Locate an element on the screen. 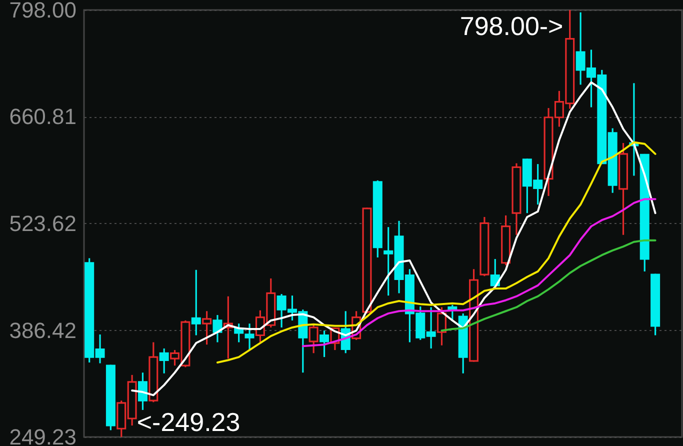  y-tick-label: 386.42 is located at coordinates (42, 330).